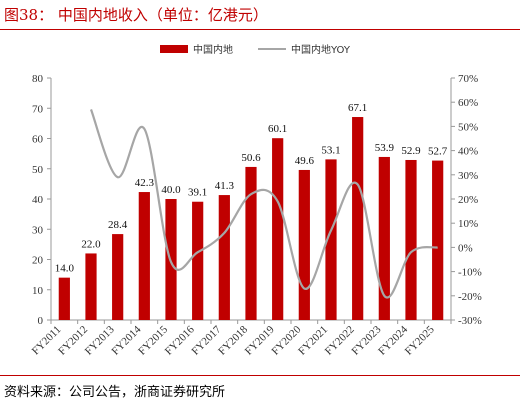 Image resolution: width=520 pixels, height=403 pixels. What do you see at coordinates (470, 321) in the screenshot?
I see `y-tick-label-right: -30%` at bounding box center [470, 321].